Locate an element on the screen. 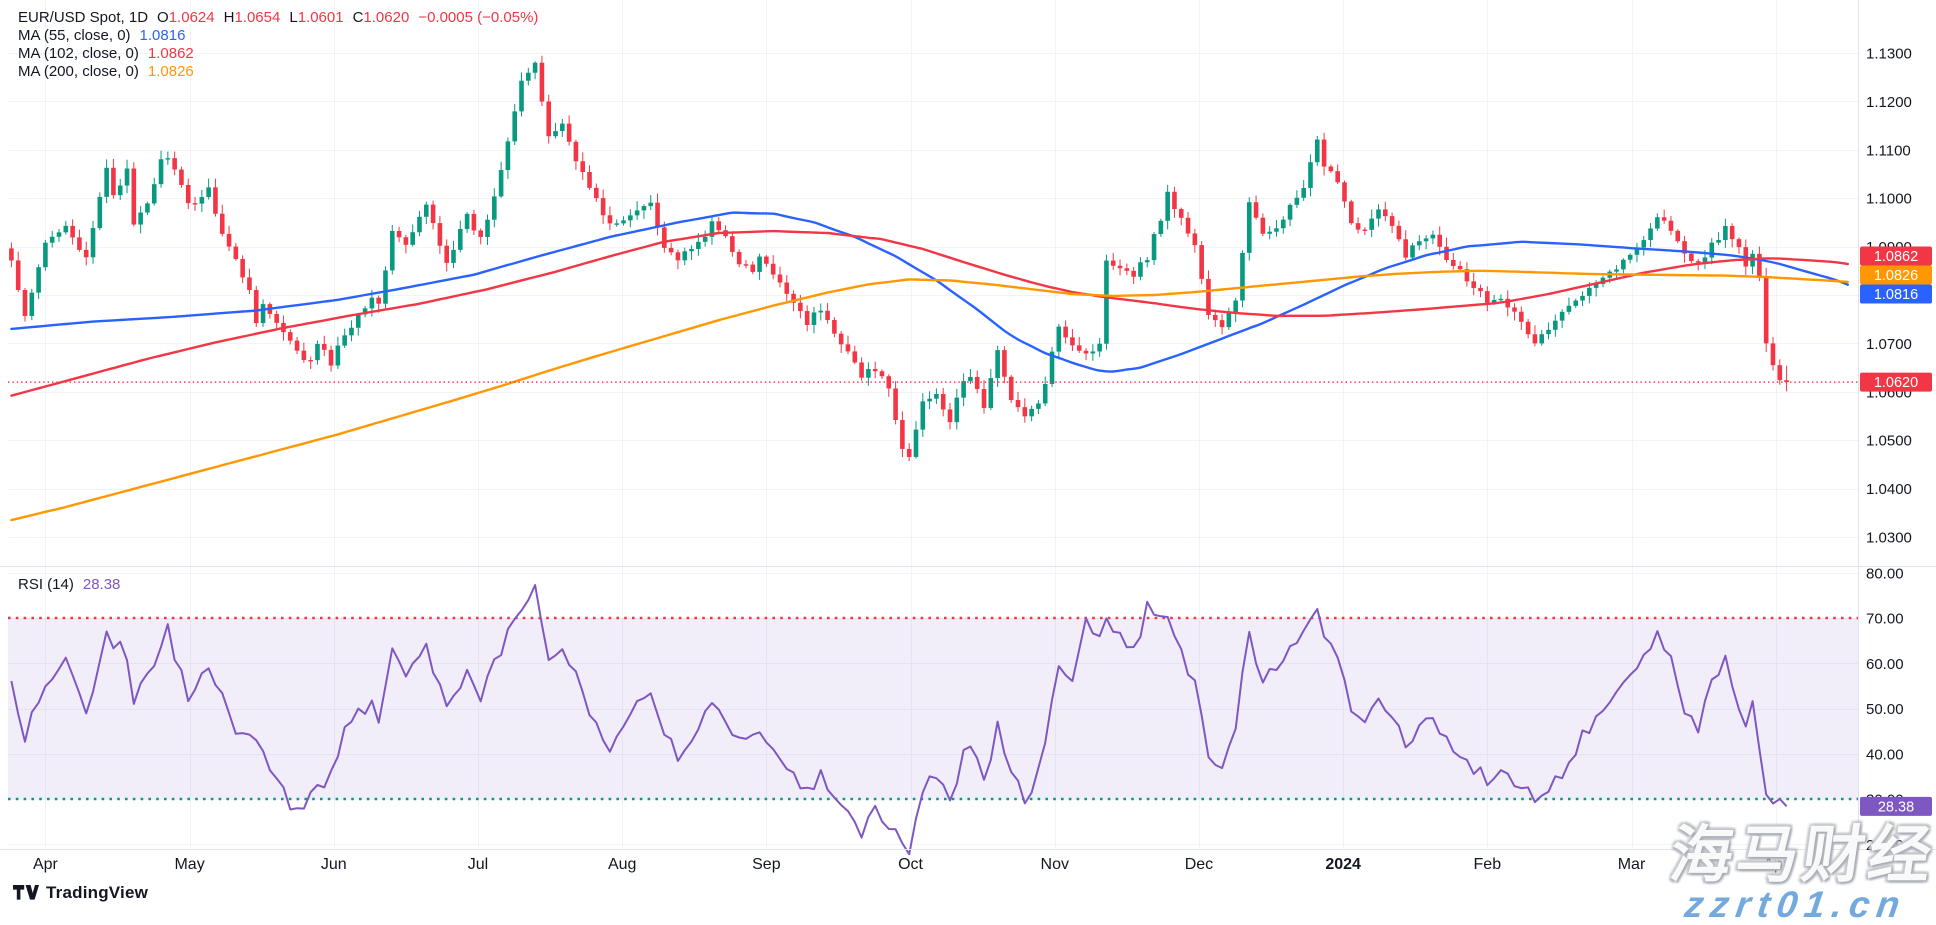 This screenshot has height=925, width=1936. ma-102-badge-bg is located at coordinates (1896, 256).